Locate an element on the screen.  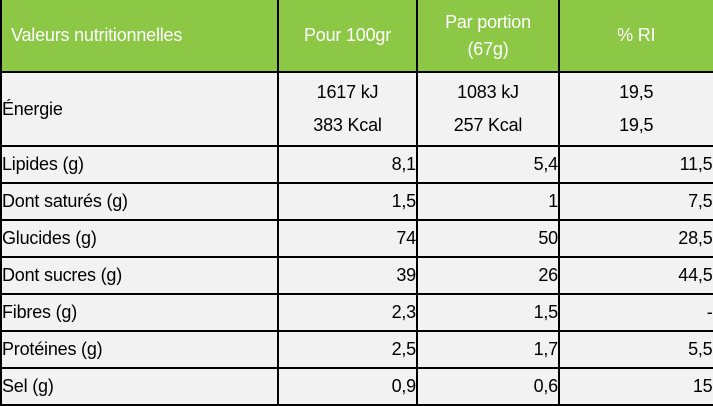
per100-value: 8,1 is located at coordinates (347, 164).